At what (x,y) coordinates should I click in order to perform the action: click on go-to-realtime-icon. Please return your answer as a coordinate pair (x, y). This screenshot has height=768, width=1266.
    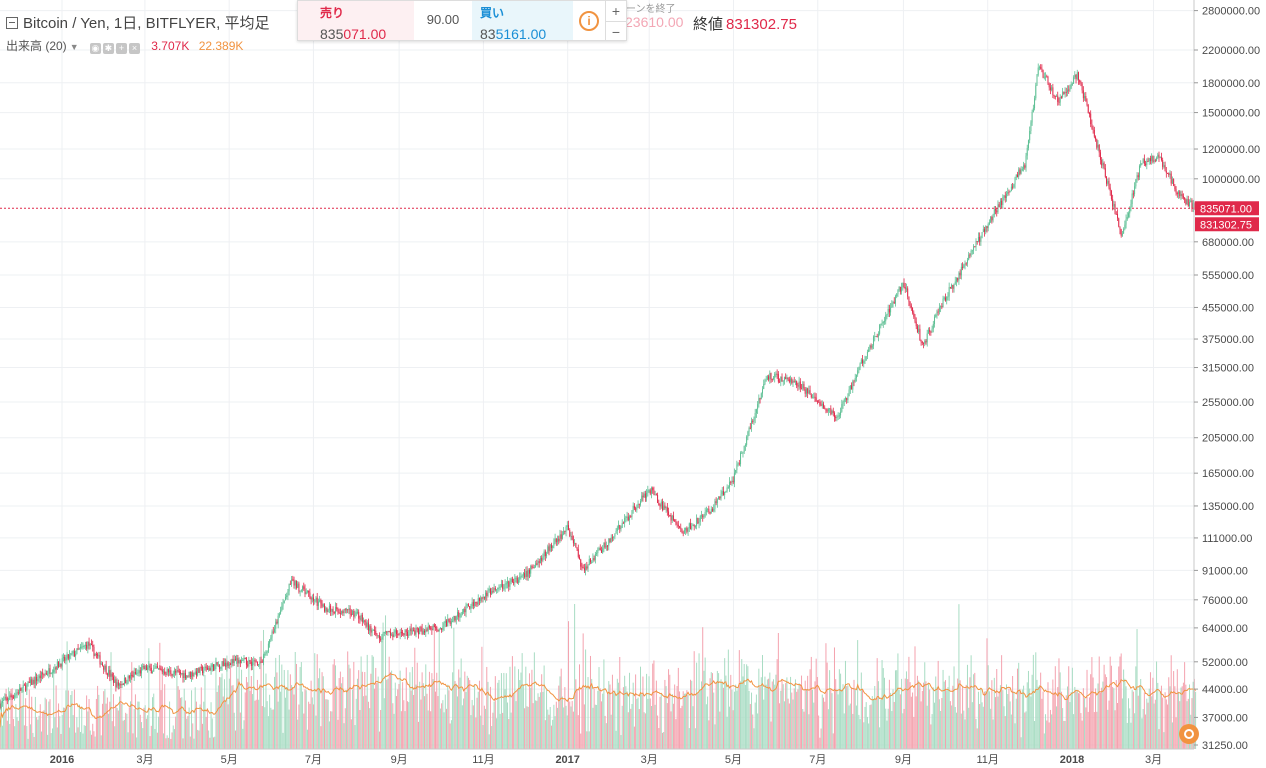
    Looking at the image, I should click on (1189, 734).